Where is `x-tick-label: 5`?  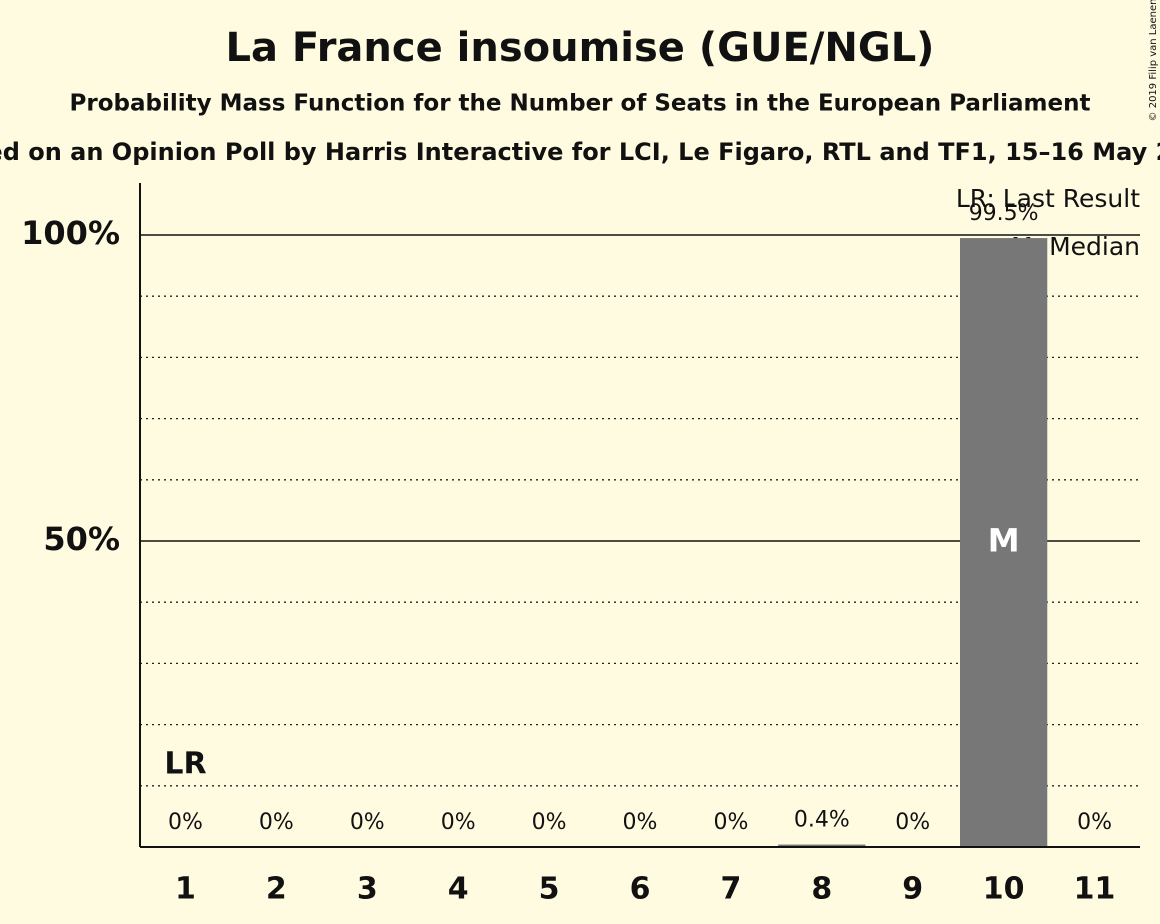
x-tick-label: 5 is located at coordinates (549, 889).